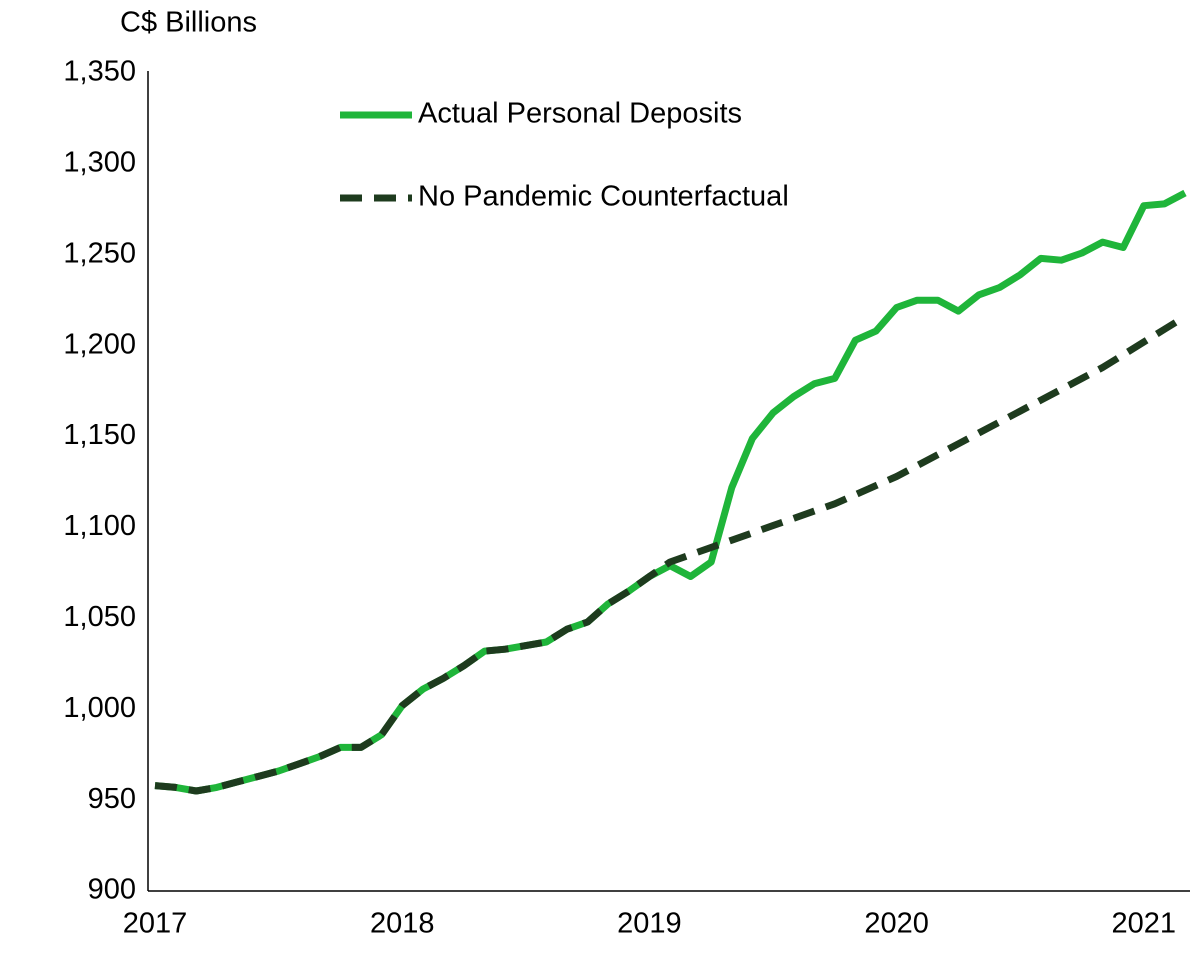  I want to click on y-tick-label: 1,250, so click(99, 253).